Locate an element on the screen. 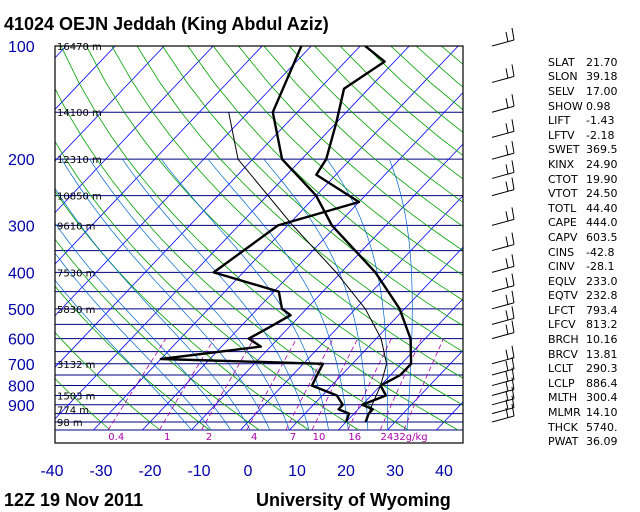 This screenshot has width=640, height=512. index-row: VTOT 24.50 is located at coordinates (589, 193).